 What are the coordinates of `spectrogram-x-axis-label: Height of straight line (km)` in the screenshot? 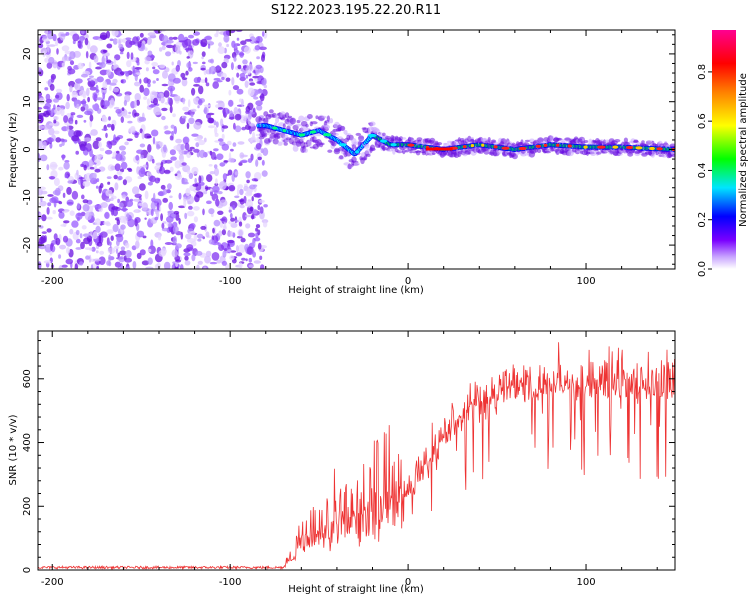 It's located at (356, 290).